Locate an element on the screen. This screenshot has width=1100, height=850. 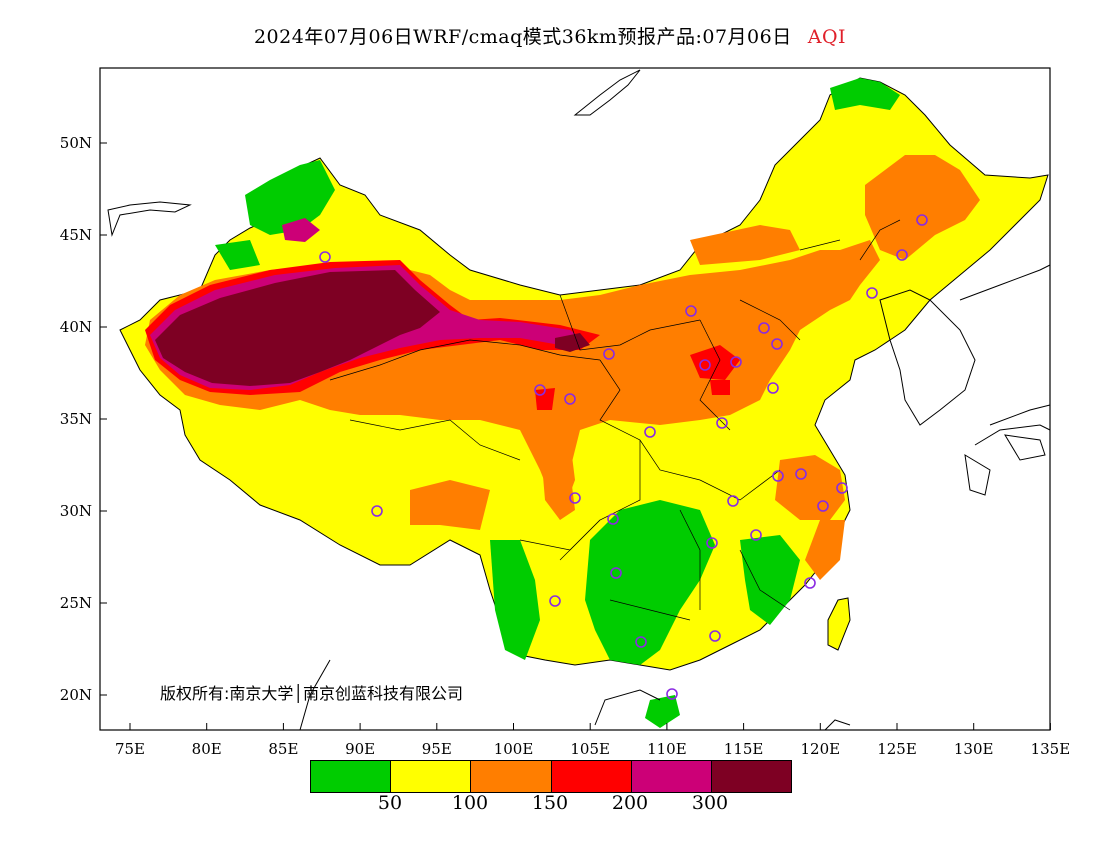
legend-labels: 50 100 150 200 300 is located at coordinates (550, 806).